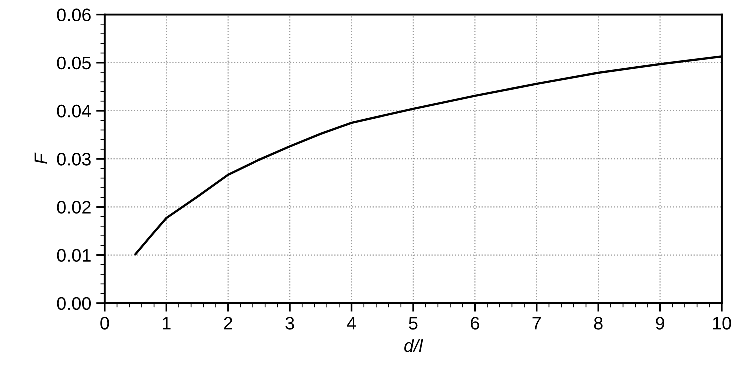  I want to click on x-tick-label: 10, so click(722, 323).